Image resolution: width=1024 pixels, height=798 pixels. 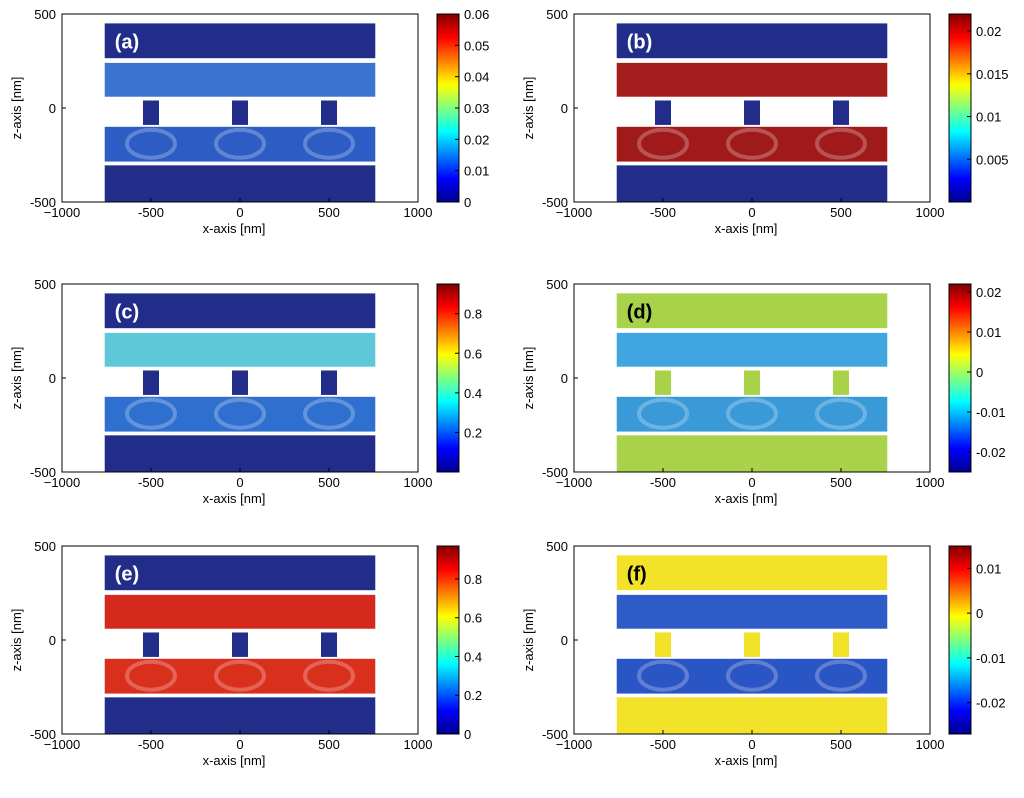 I want to click on y-axis-label-c: z-axis [nm], so click(x=16, y=378).